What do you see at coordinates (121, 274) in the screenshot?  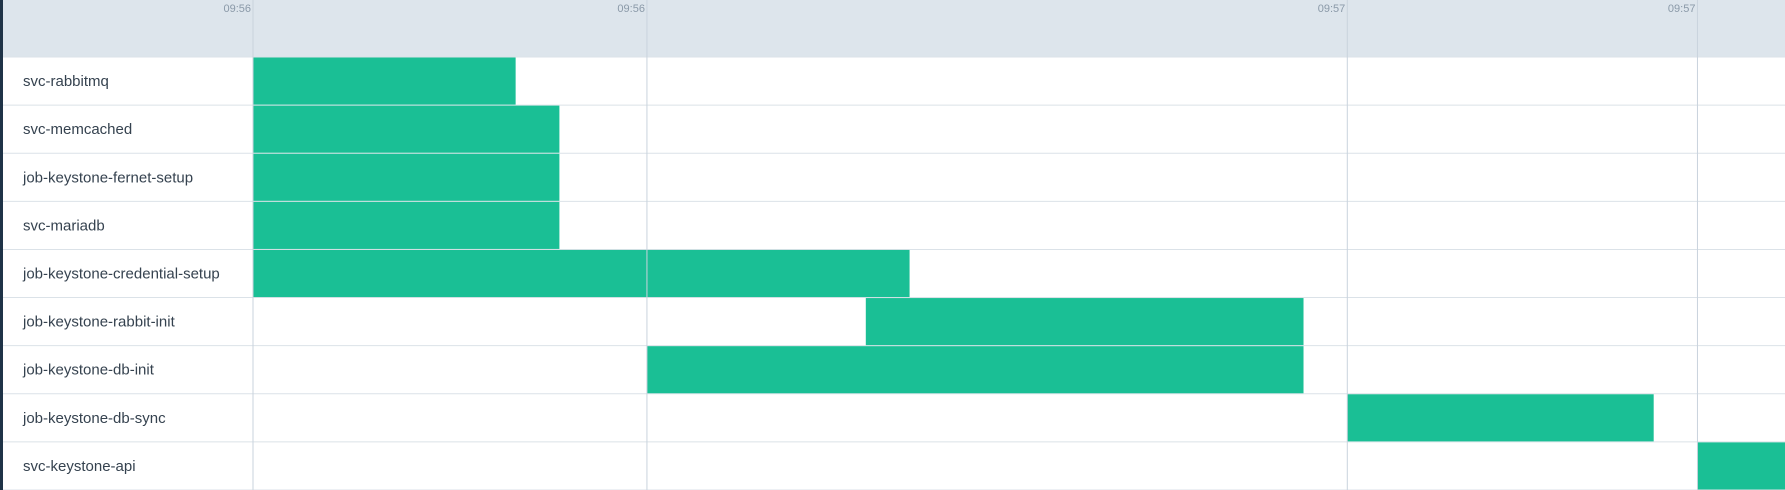 I see `task-label: job-keystone-credential-setup` at bounding box center [121, 274].